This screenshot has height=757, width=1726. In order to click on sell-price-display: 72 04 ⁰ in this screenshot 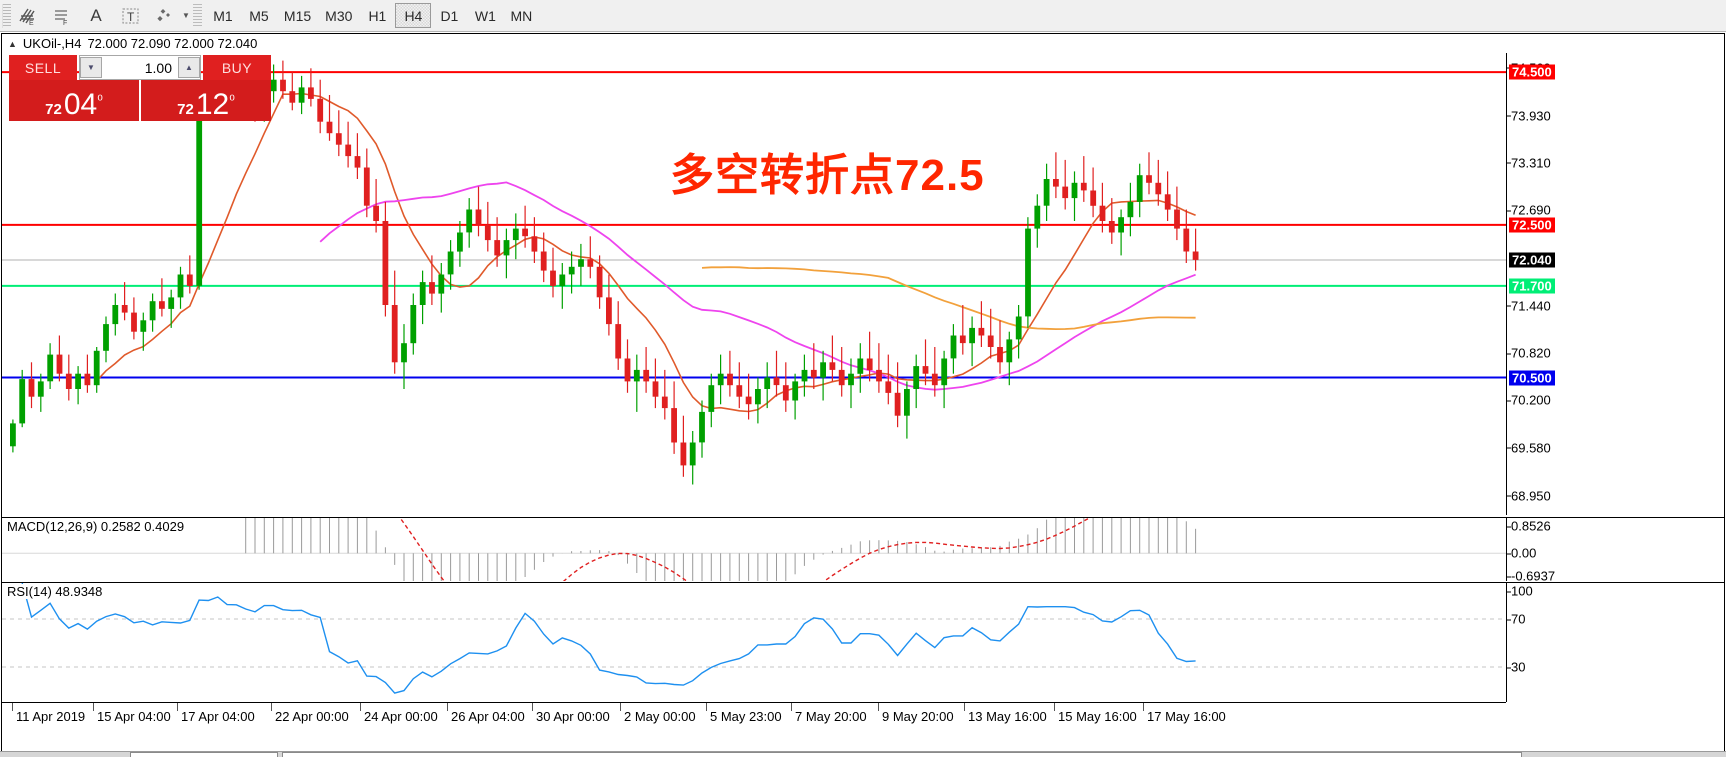, I will do `click(74, 100)`.